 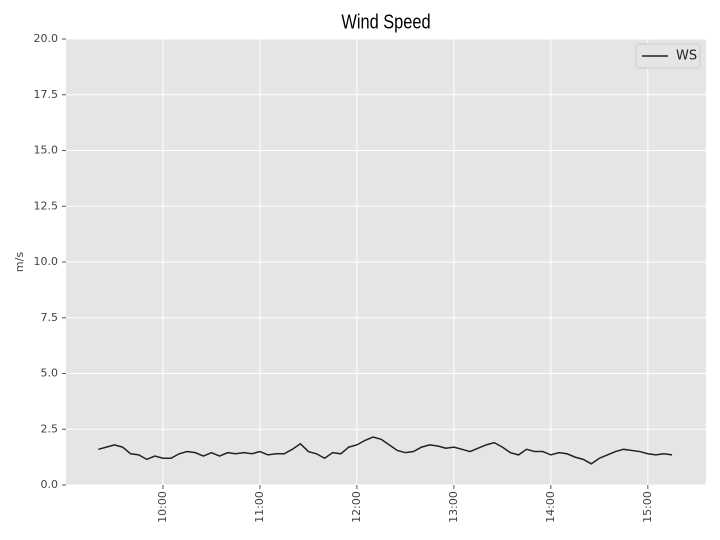 I want to click on marks, so click(x=385, y=450).